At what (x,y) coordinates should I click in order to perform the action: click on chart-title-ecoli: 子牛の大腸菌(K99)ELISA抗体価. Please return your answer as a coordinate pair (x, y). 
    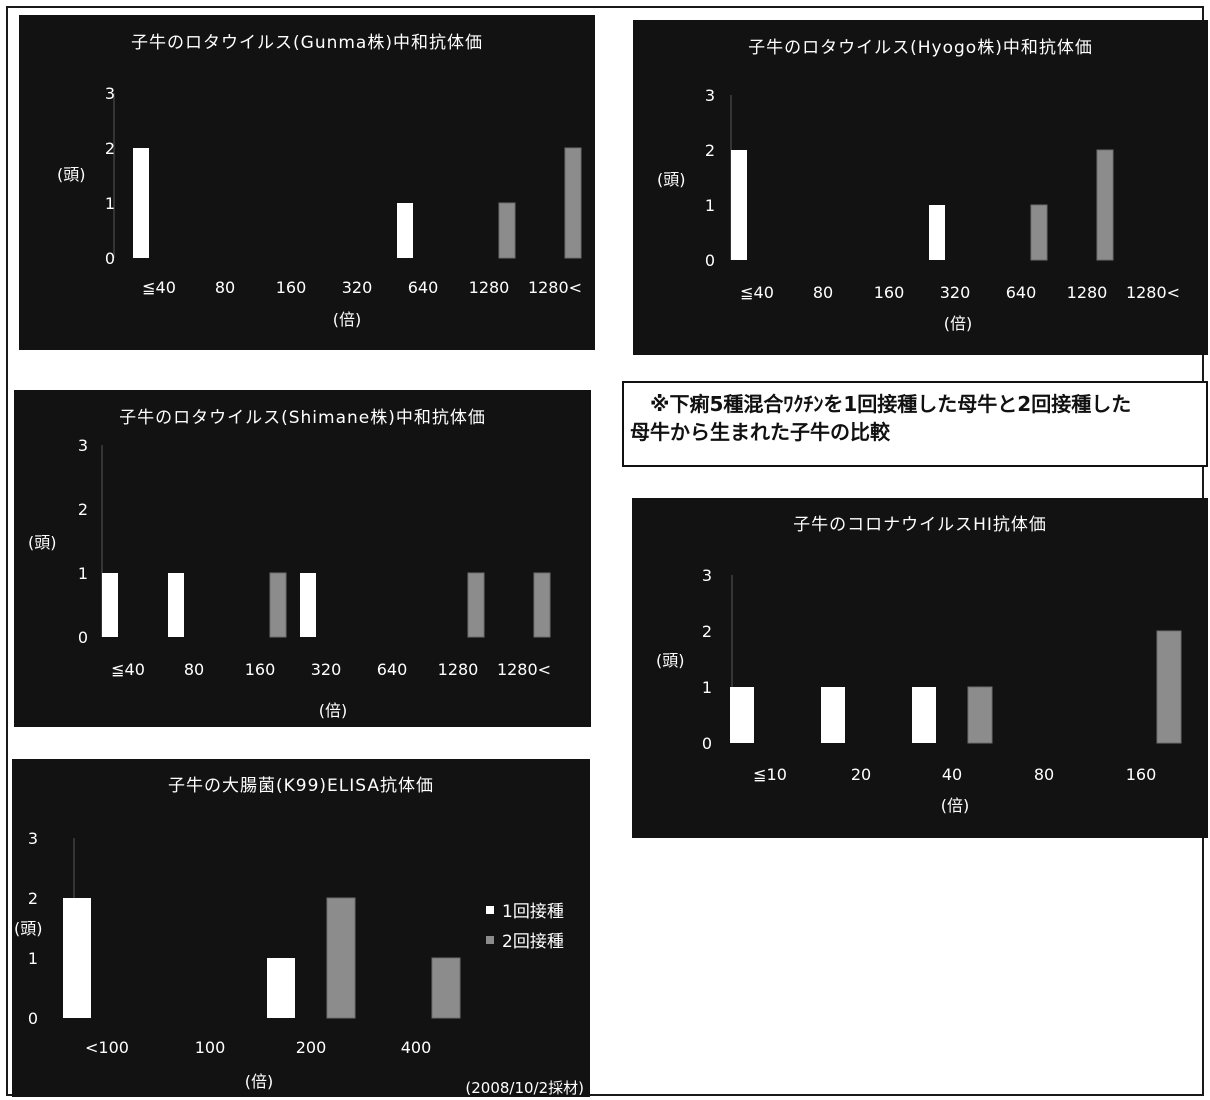
    Looking at the image, I should click on (300, 786).